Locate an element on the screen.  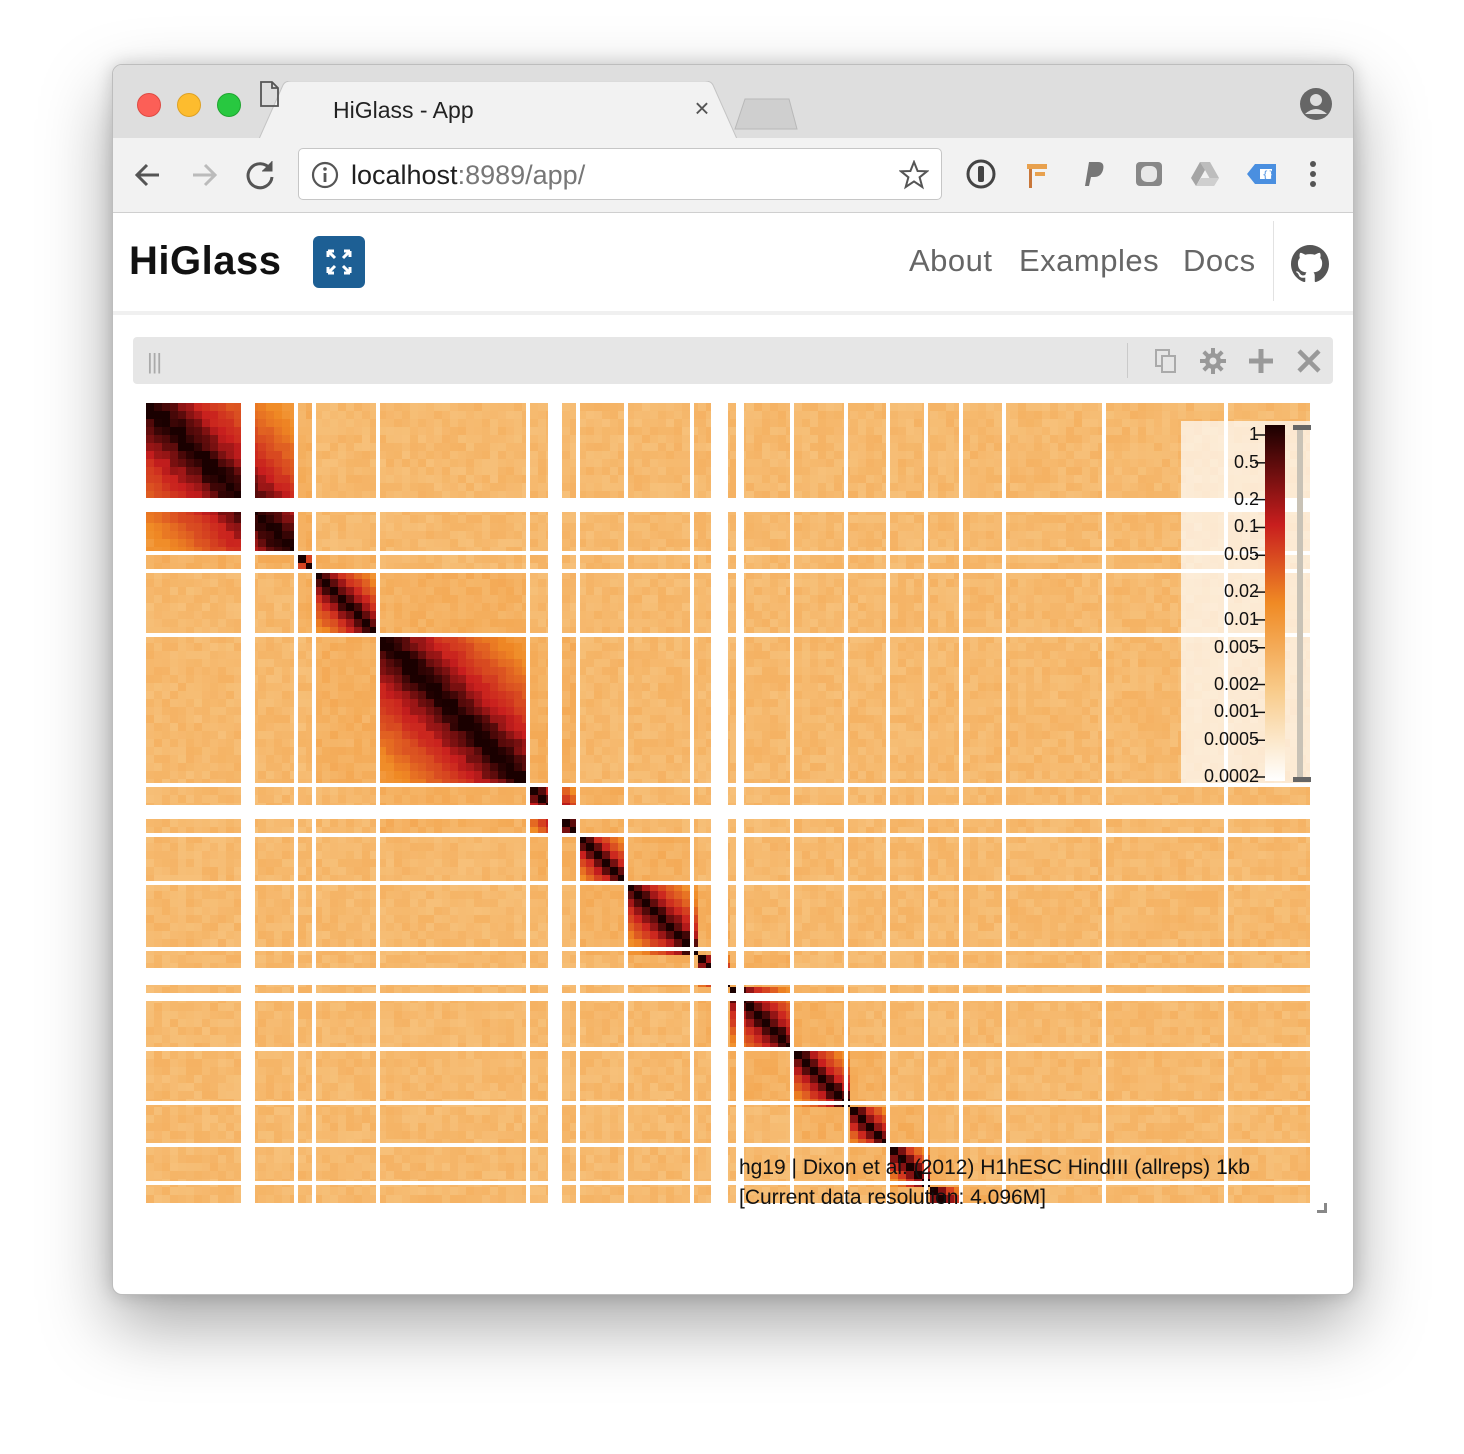
colorbar-label: 0.0002 is located at coordinates (1231, 776).